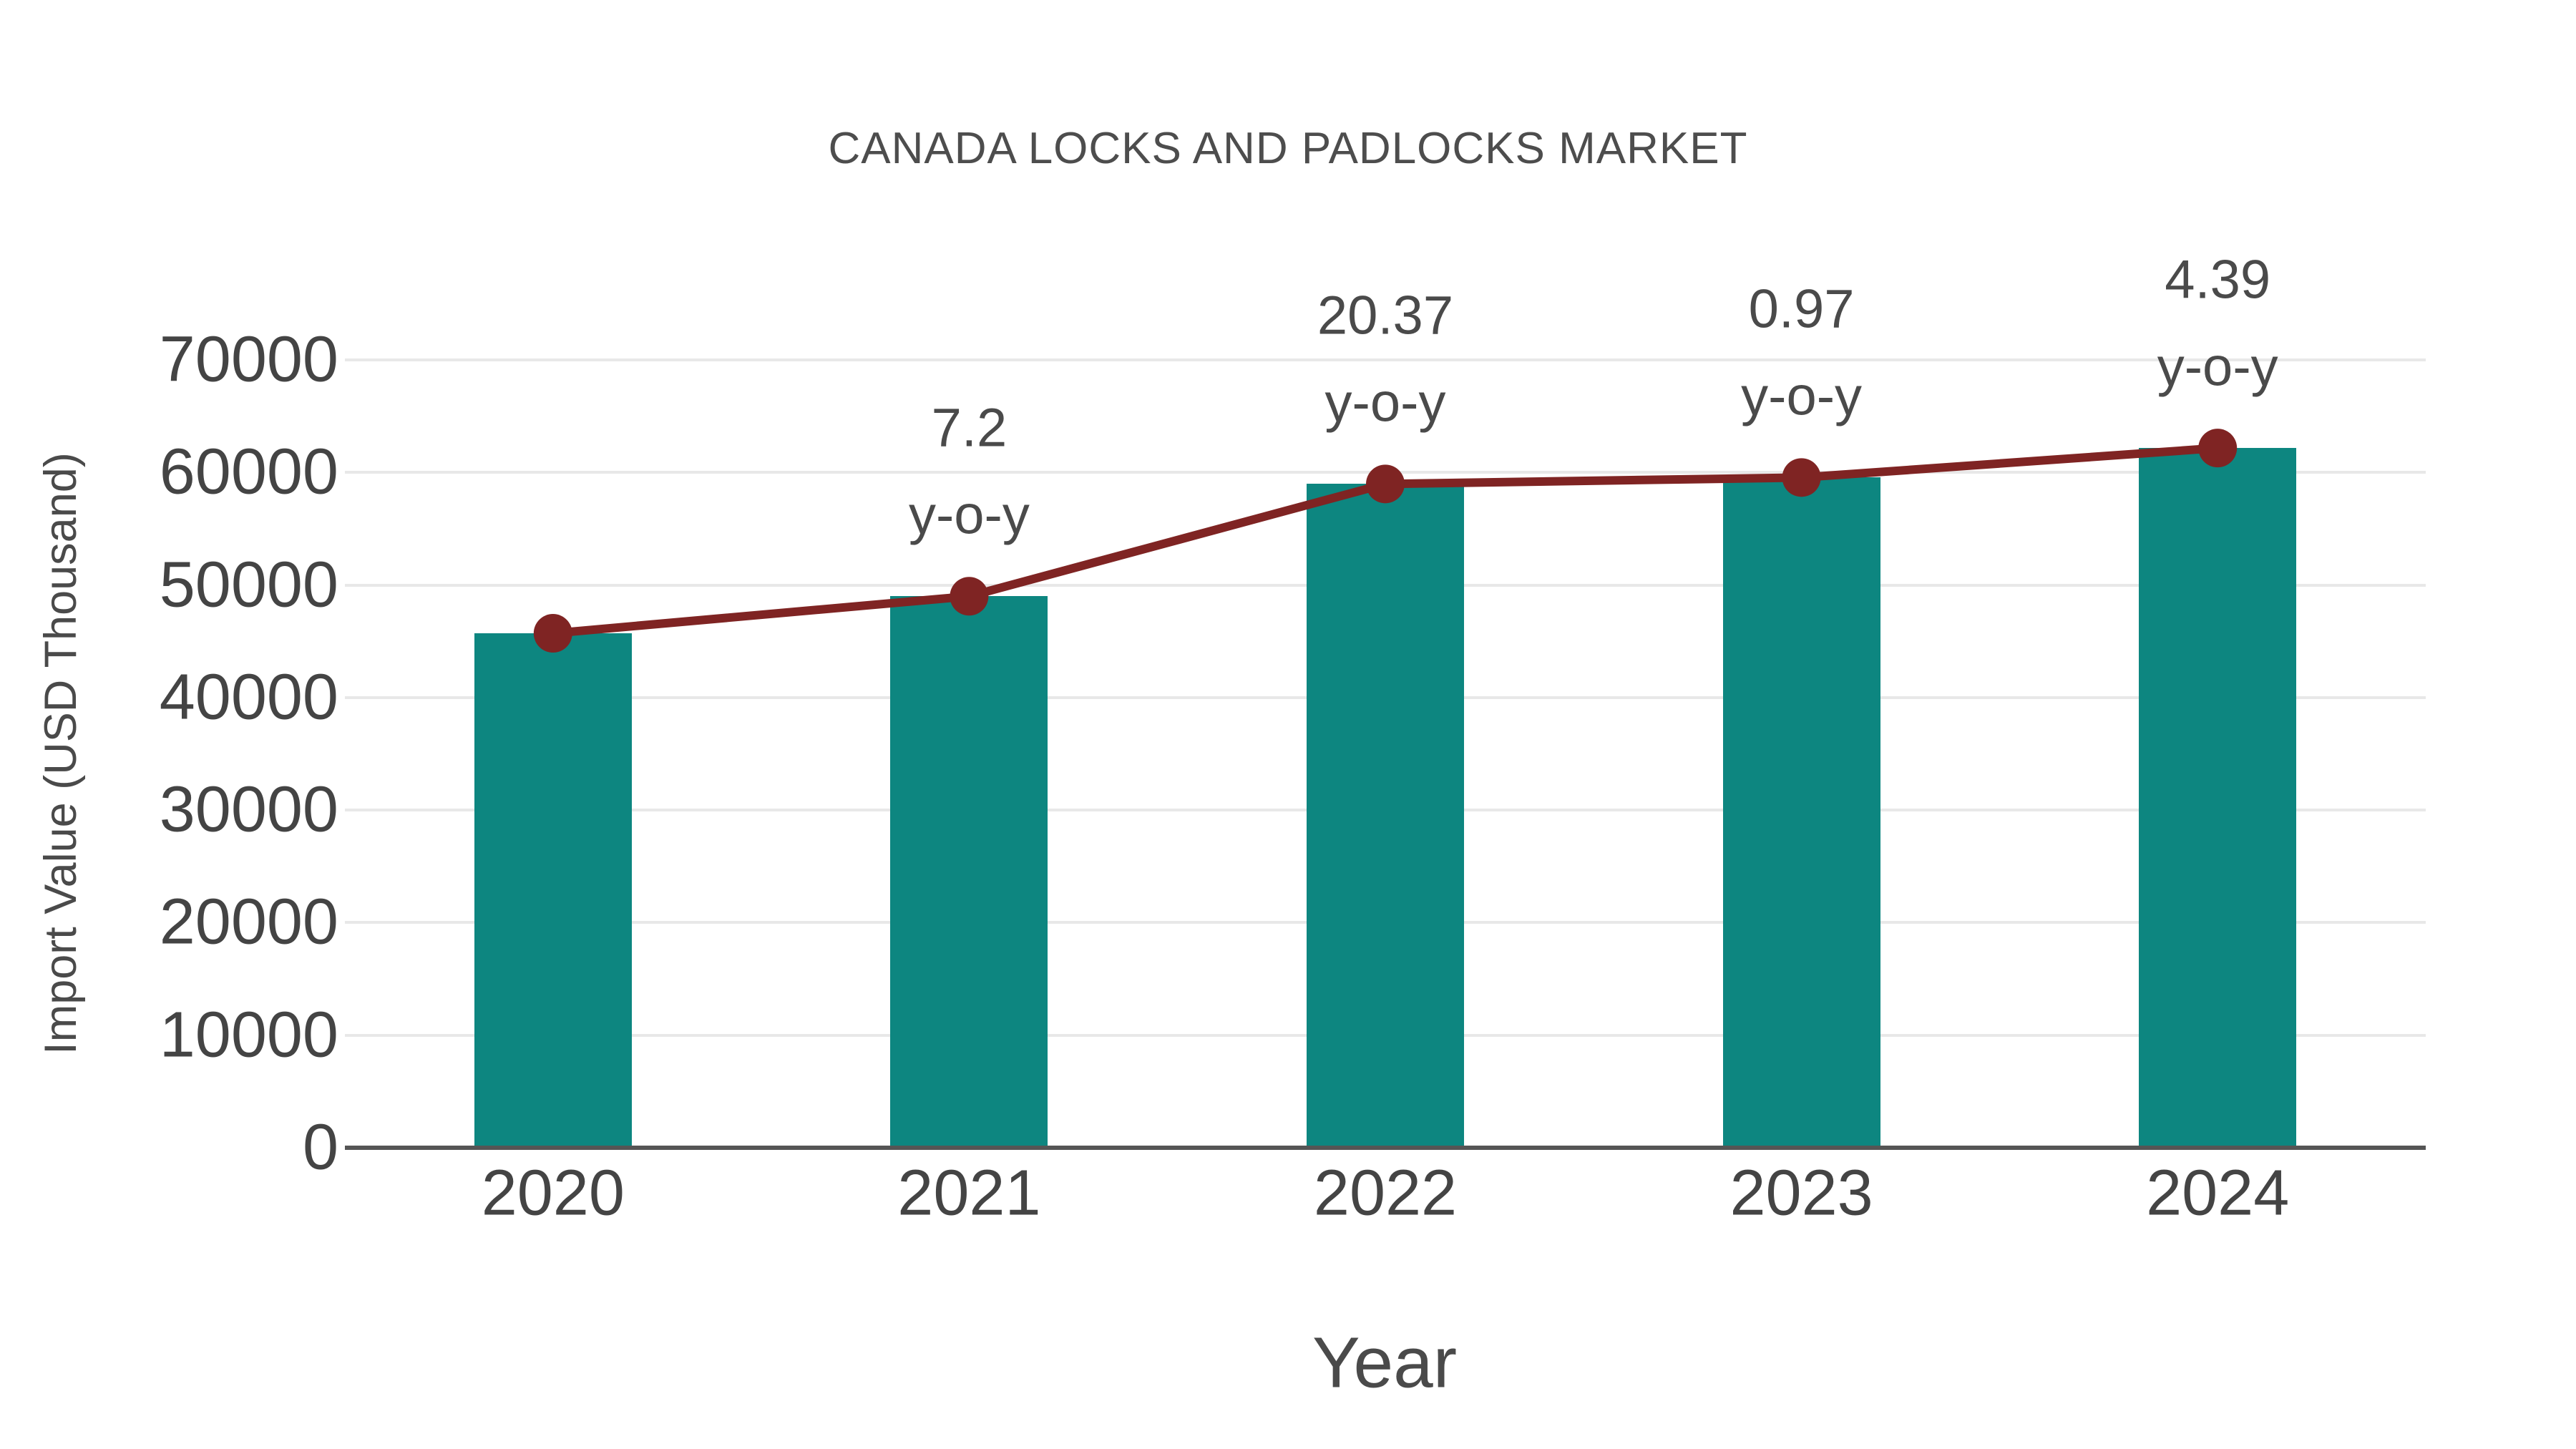  Describe the element at coordinates (1385, 315) in the screenshot. I see `annotation-value: 20.37` at that location.